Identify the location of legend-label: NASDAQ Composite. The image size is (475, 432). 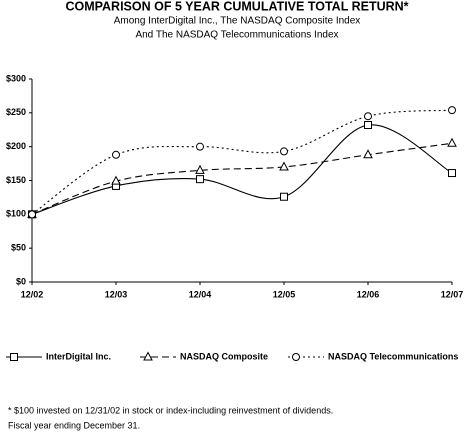
(224, 356).